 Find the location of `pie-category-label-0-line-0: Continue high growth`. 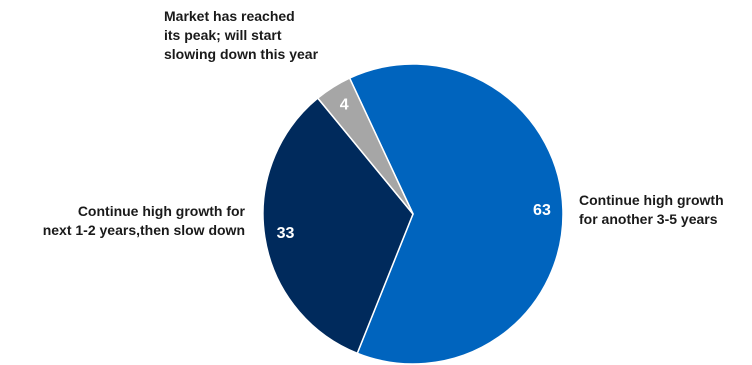

pie-category-label-0-line-0: Continue high growth is located at coordinates (651, 200).